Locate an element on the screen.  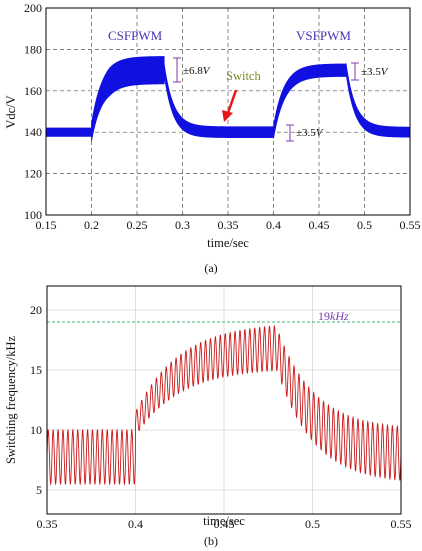
chart-b-y-tick-2: 15 is located at coordinates (36, 370).